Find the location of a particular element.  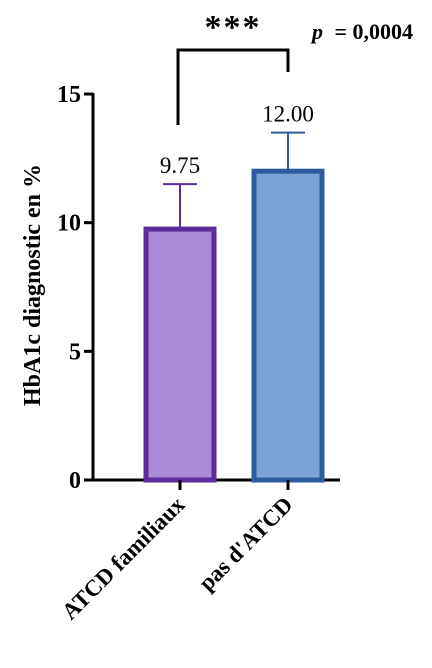

y-ticks: 0 5 10 15 is located at coordinates (75, 288).